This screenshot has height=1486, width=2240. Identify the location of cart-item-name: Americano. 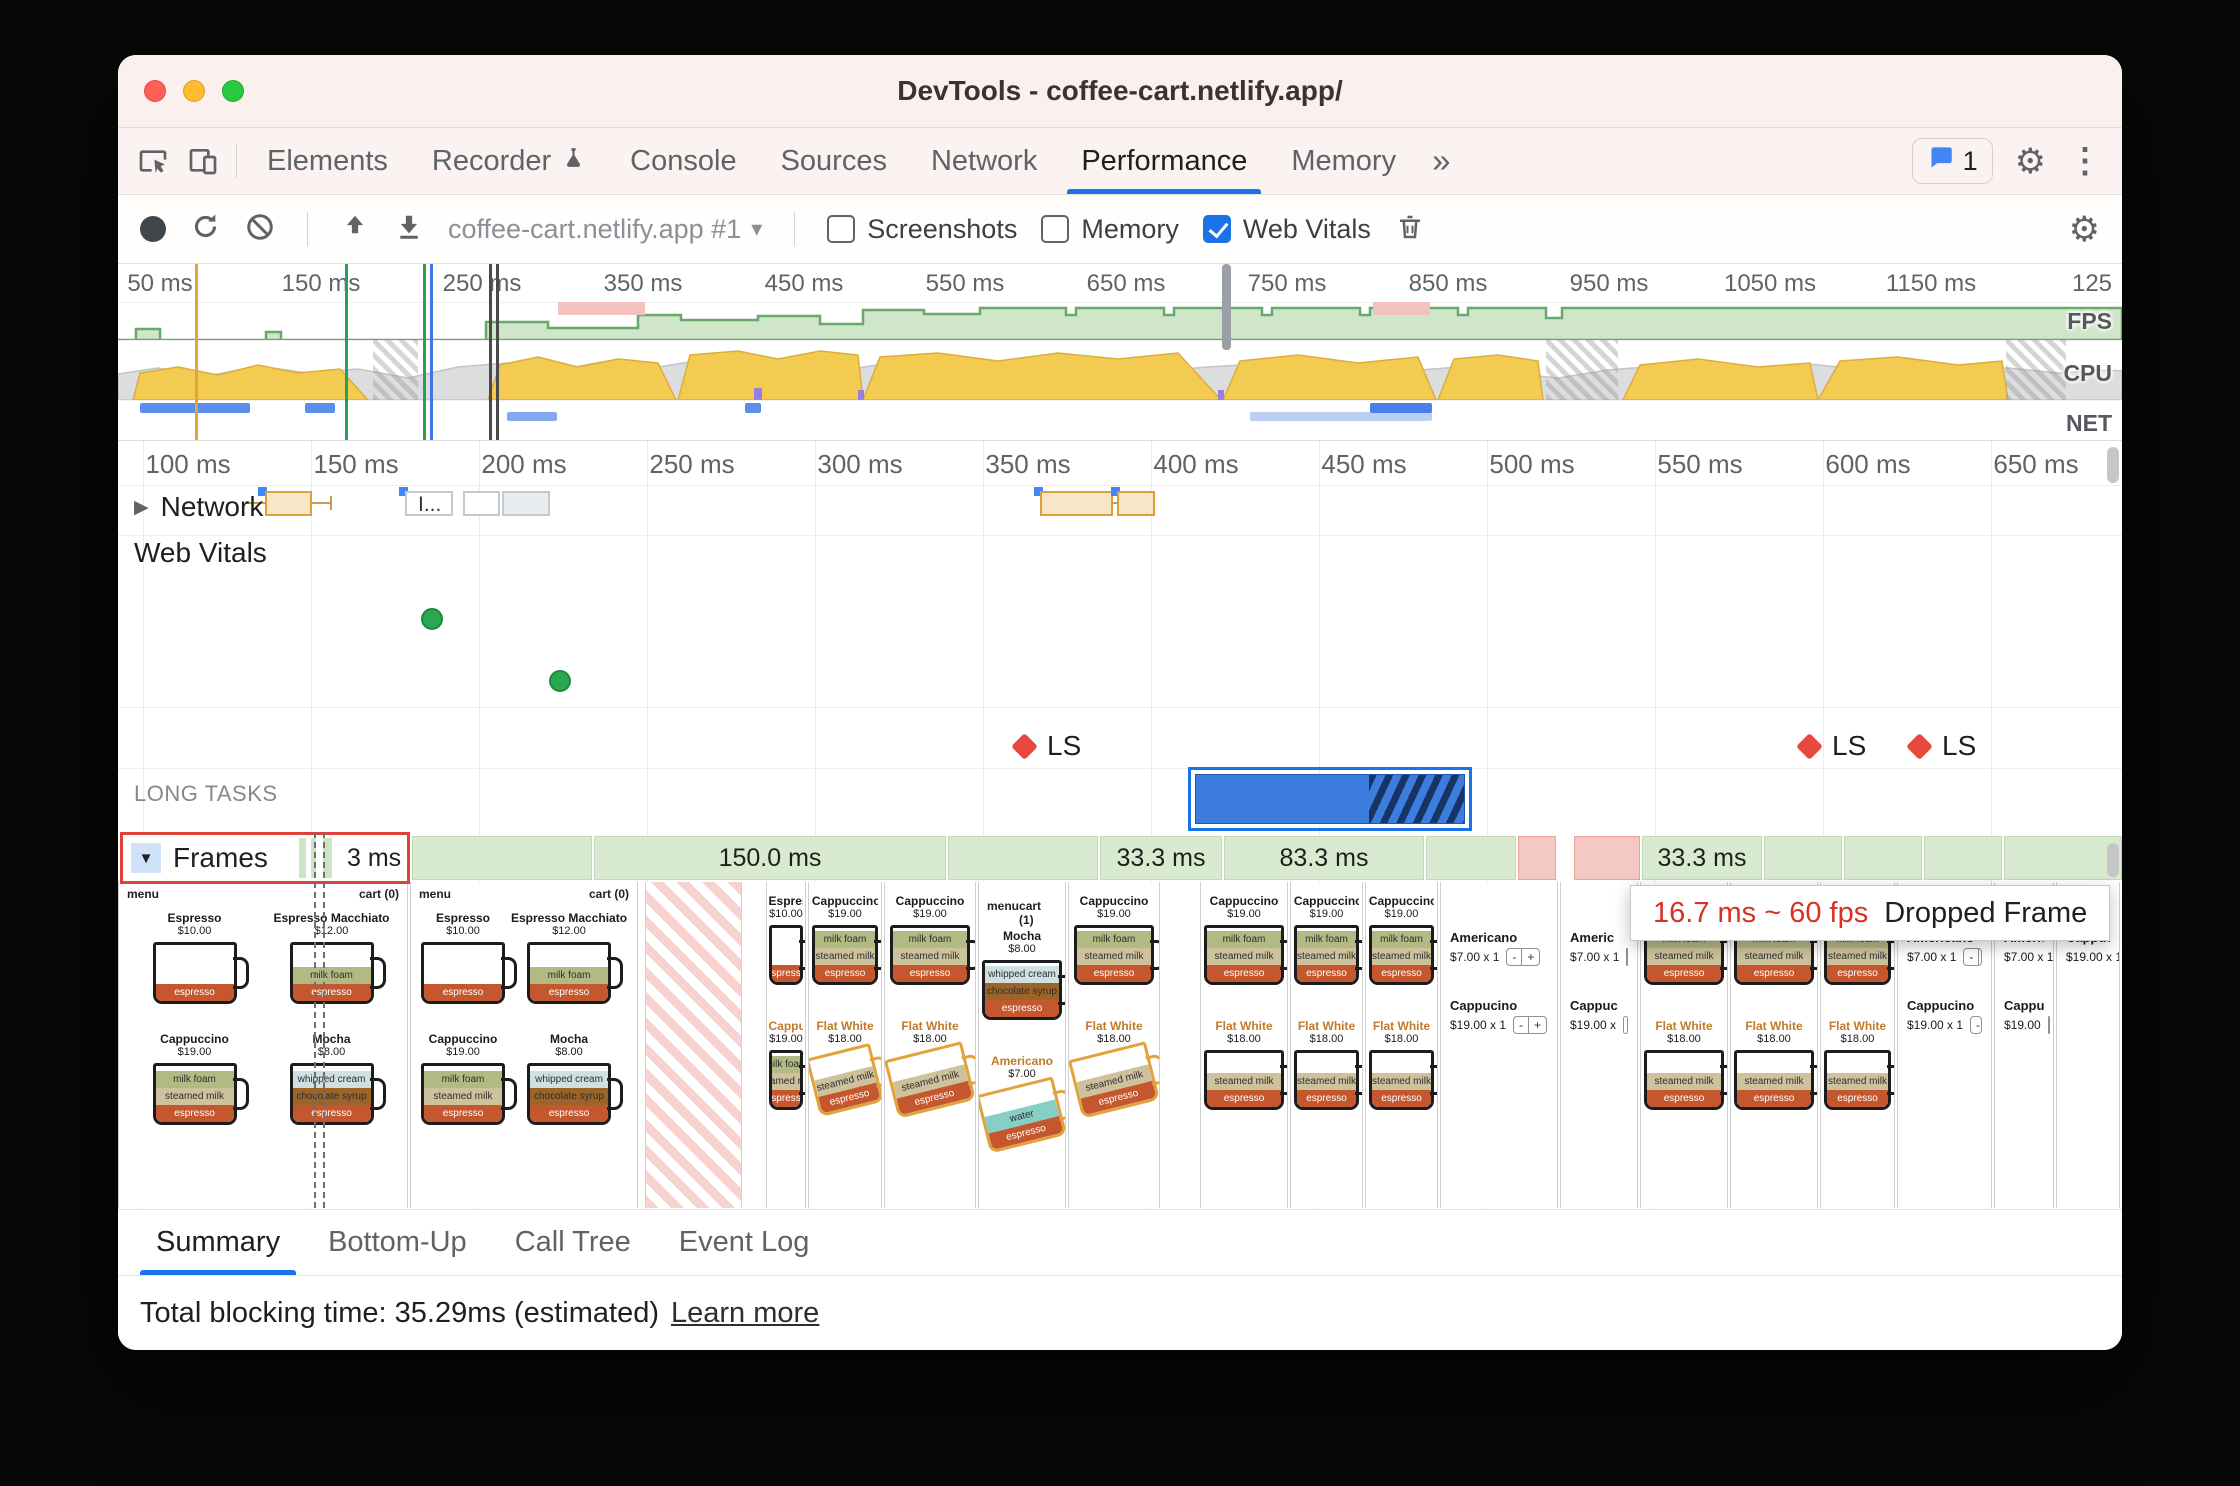
(1484, 937).